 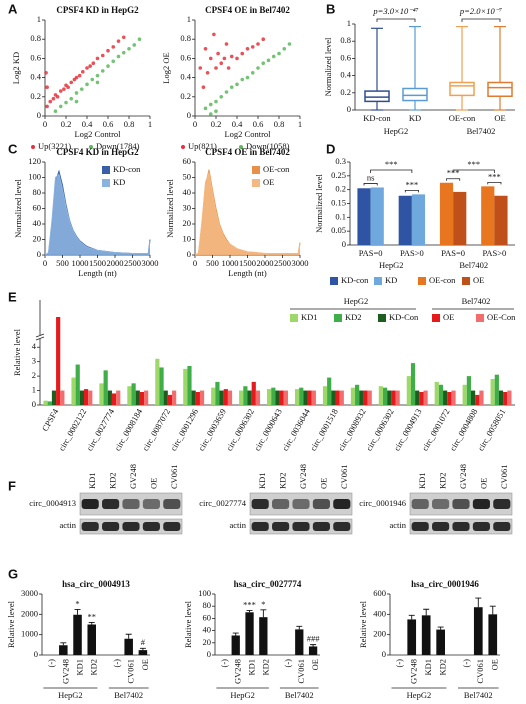 I want to click on y-tick-label: 0.05, so click(x=338, y=230).